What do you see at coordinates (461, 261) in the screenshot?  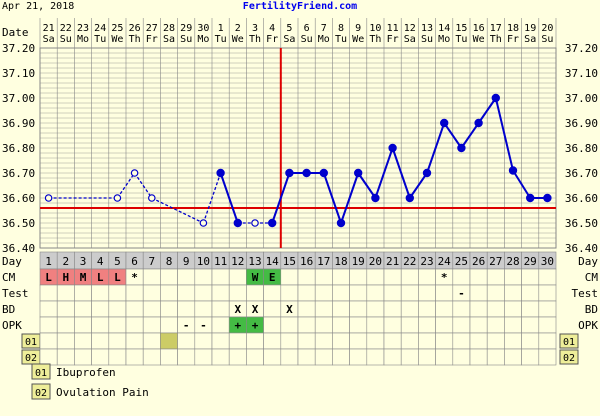 I see `day-number: 25` at bounding box center [461, 261].